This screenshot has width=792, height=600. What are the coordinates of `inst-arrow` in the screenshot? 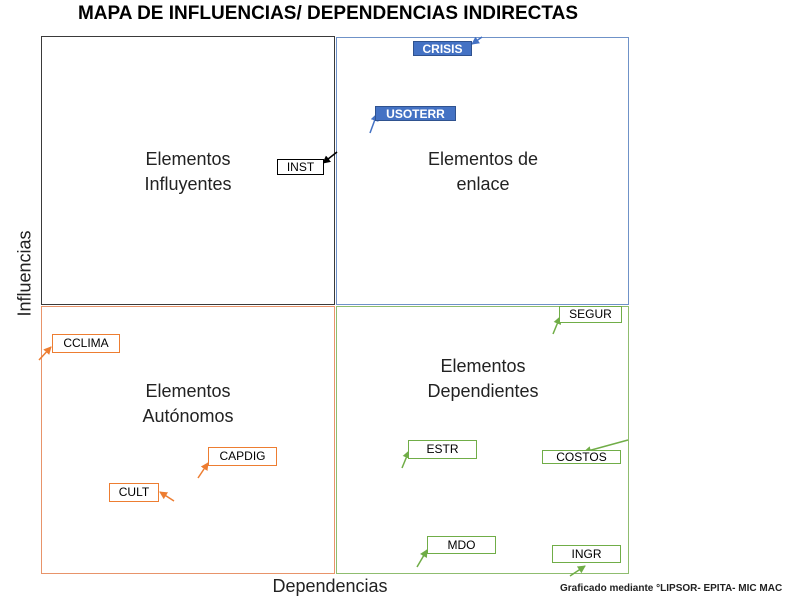 It's located at (330, 157).